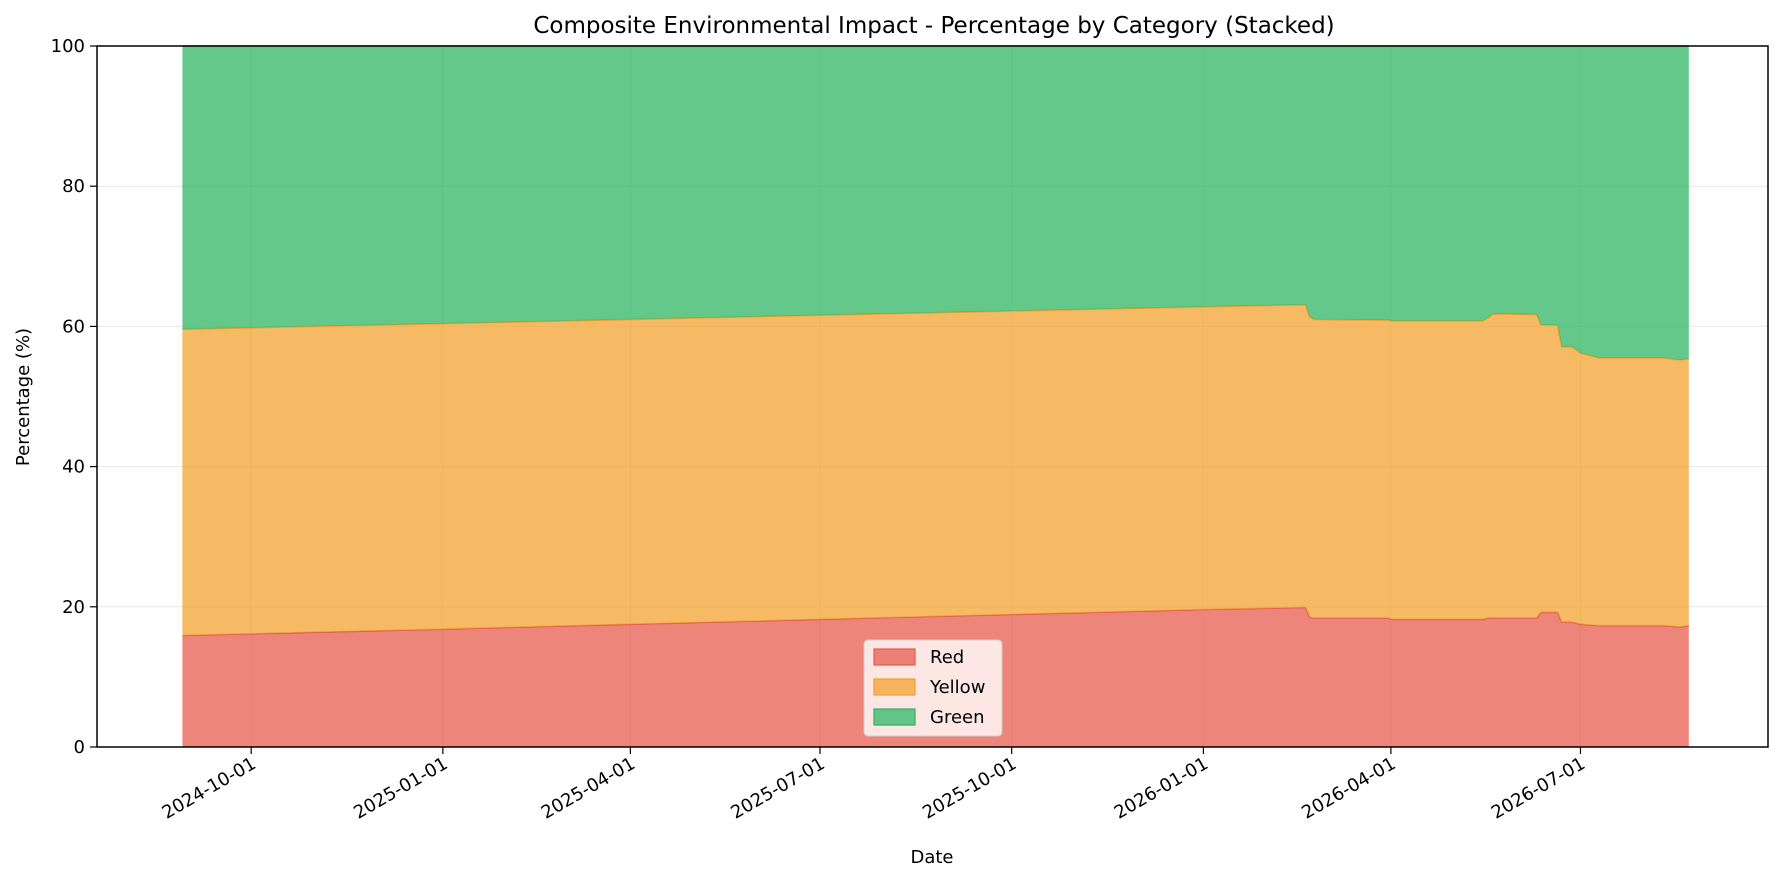 This screenshot has height=884, width=1783. Describe the element at coordinates (894, 717) in the screenshot. I see `legend-swatch-green` at that location.